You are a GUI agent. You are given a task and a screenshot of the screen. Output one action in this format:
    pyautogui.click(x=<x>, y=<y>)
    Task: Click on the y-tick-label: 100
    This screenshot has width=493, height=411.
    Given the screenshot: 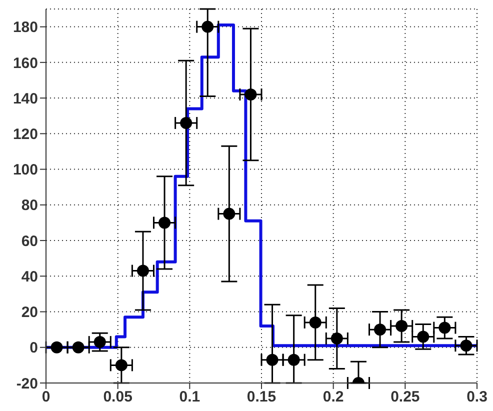 What is the action you would take?
    pyautogui.click(x=25, y=170)
    